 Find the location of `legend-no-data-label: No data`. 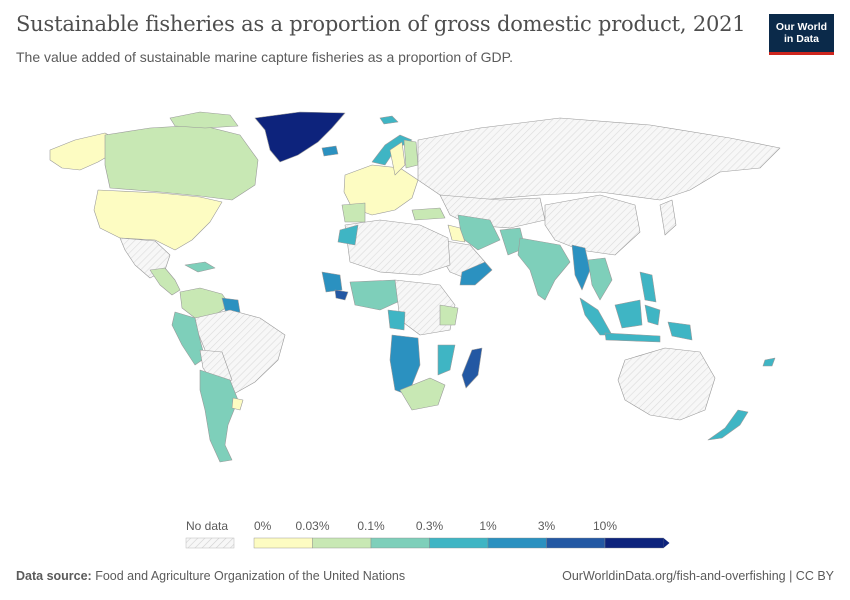

legend-no-data-label: No data is located at coordinates (207, 526).